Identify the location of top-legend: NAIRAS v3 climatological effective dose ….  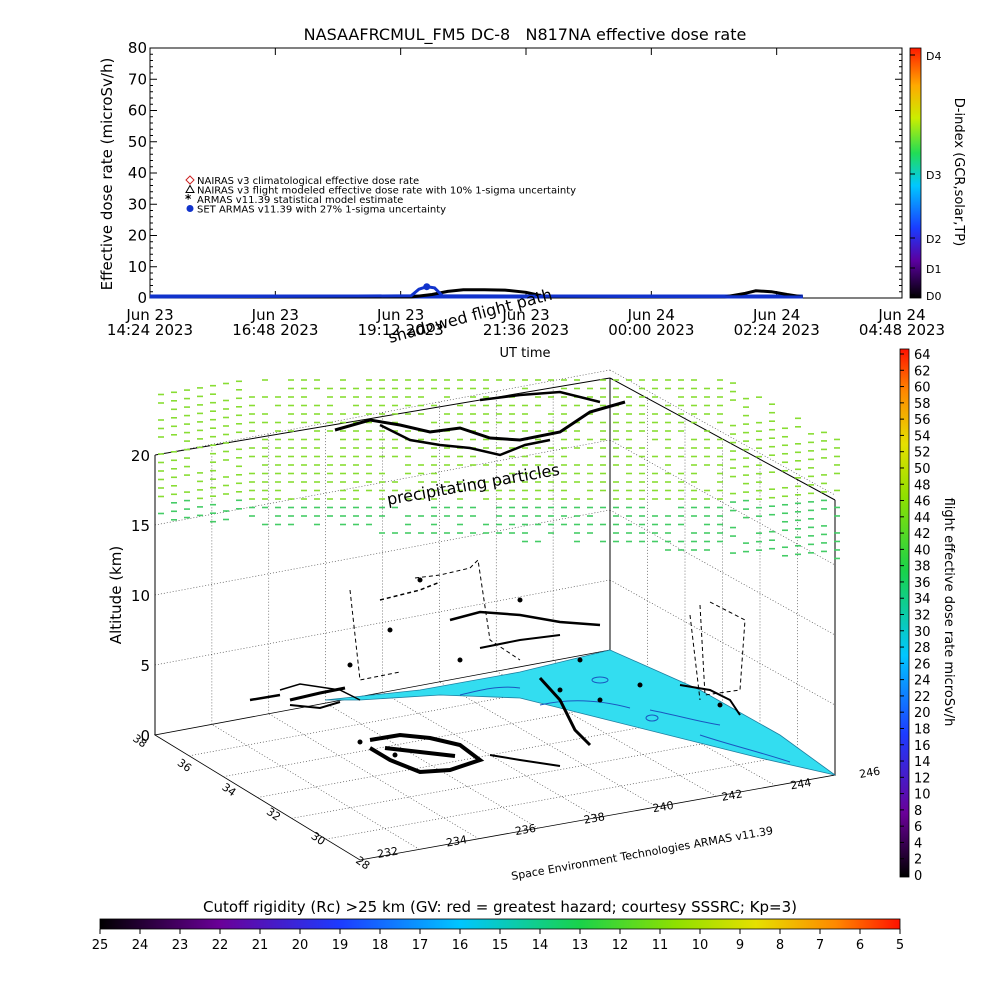
(380, 195).